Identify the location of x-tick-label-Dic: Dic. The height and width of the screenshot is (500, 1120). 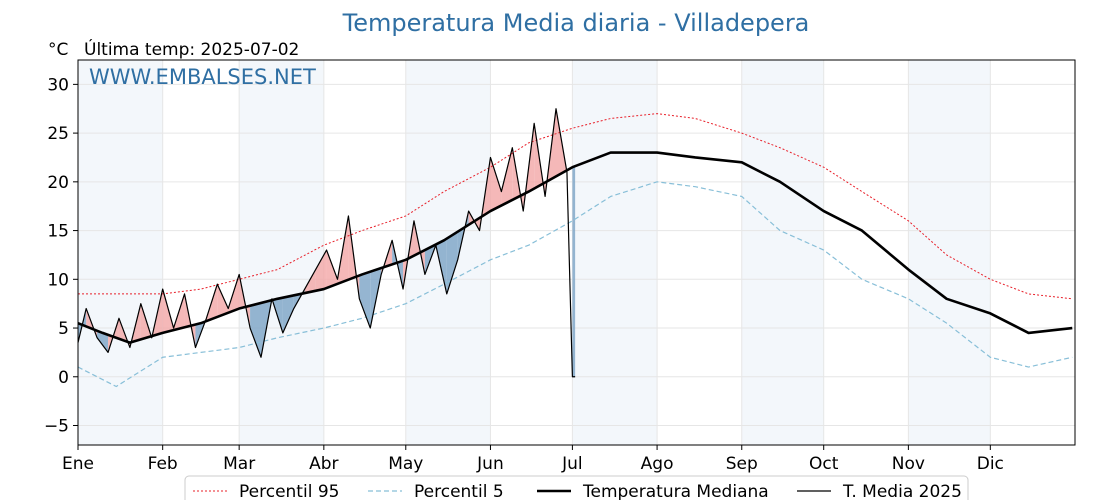
(990, 464).